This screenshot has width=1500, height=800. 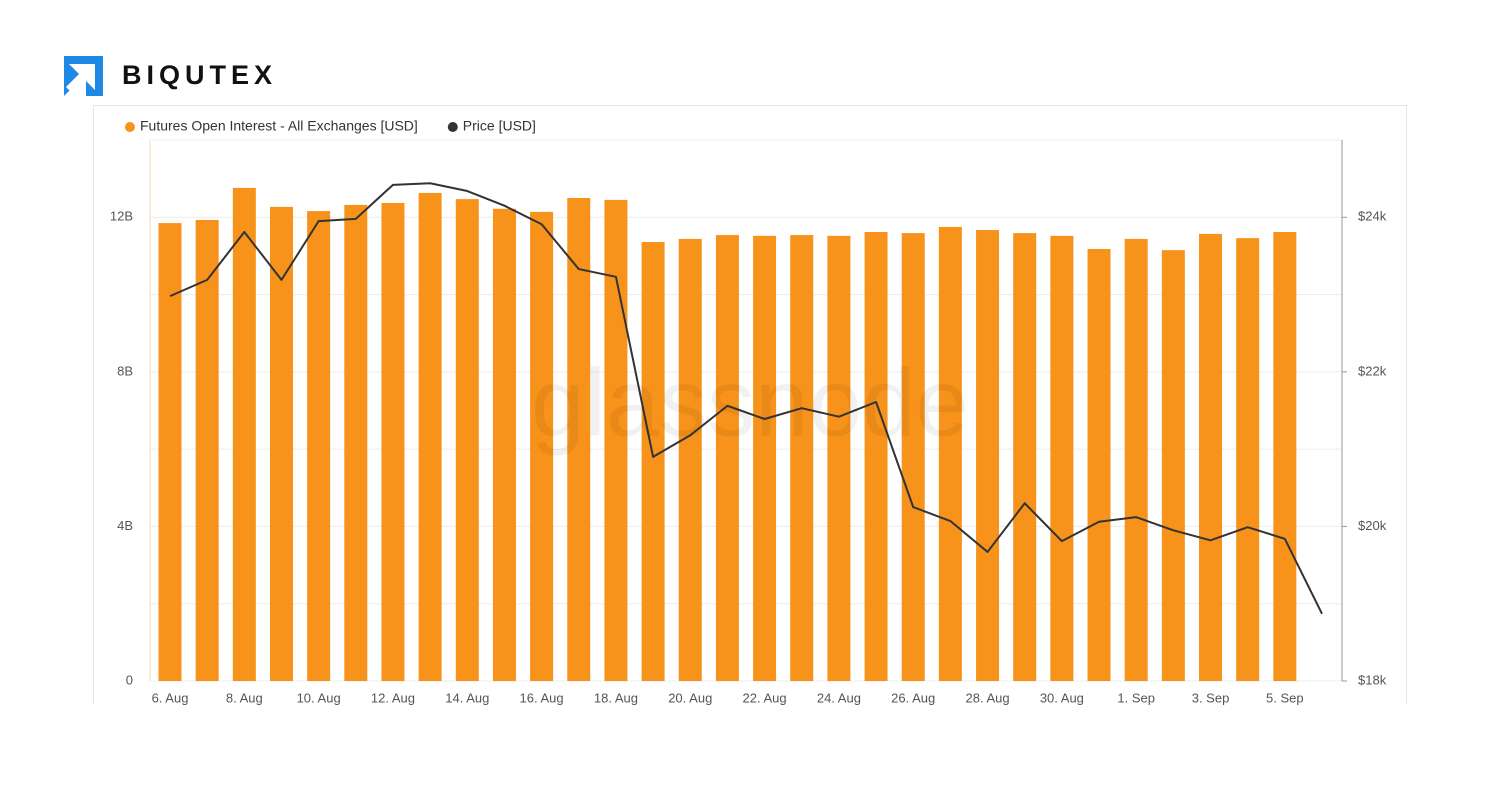 What do you see at coordinates (750, 402) in the screenshot?
I see `watermark: glassnode` at bounding box center [750, 402].